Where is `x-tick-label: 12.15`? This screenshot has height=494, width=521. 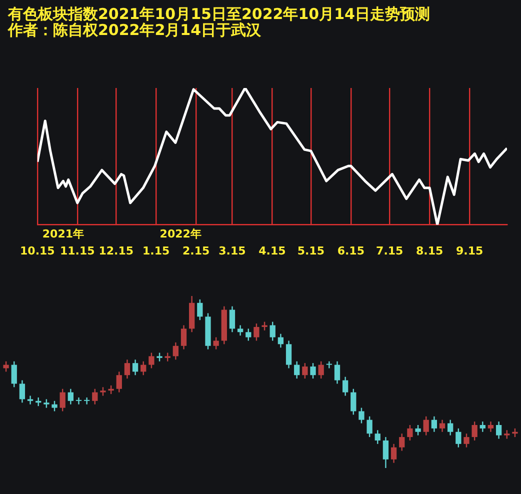 x-tick-label: 12.15 is located at coordinates (116, 251).